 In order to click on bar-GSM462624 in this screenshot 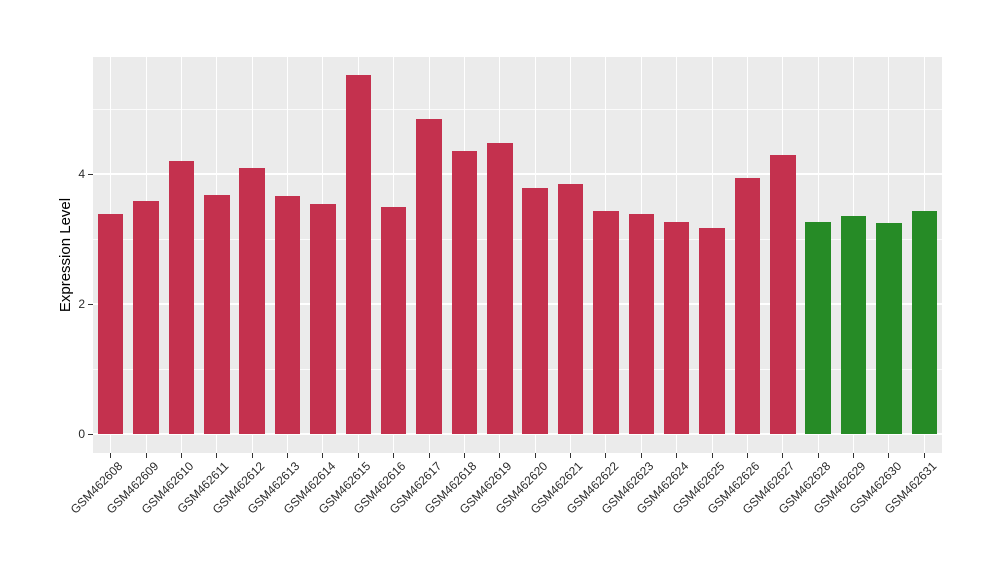, I will do `click(676, 328)`.